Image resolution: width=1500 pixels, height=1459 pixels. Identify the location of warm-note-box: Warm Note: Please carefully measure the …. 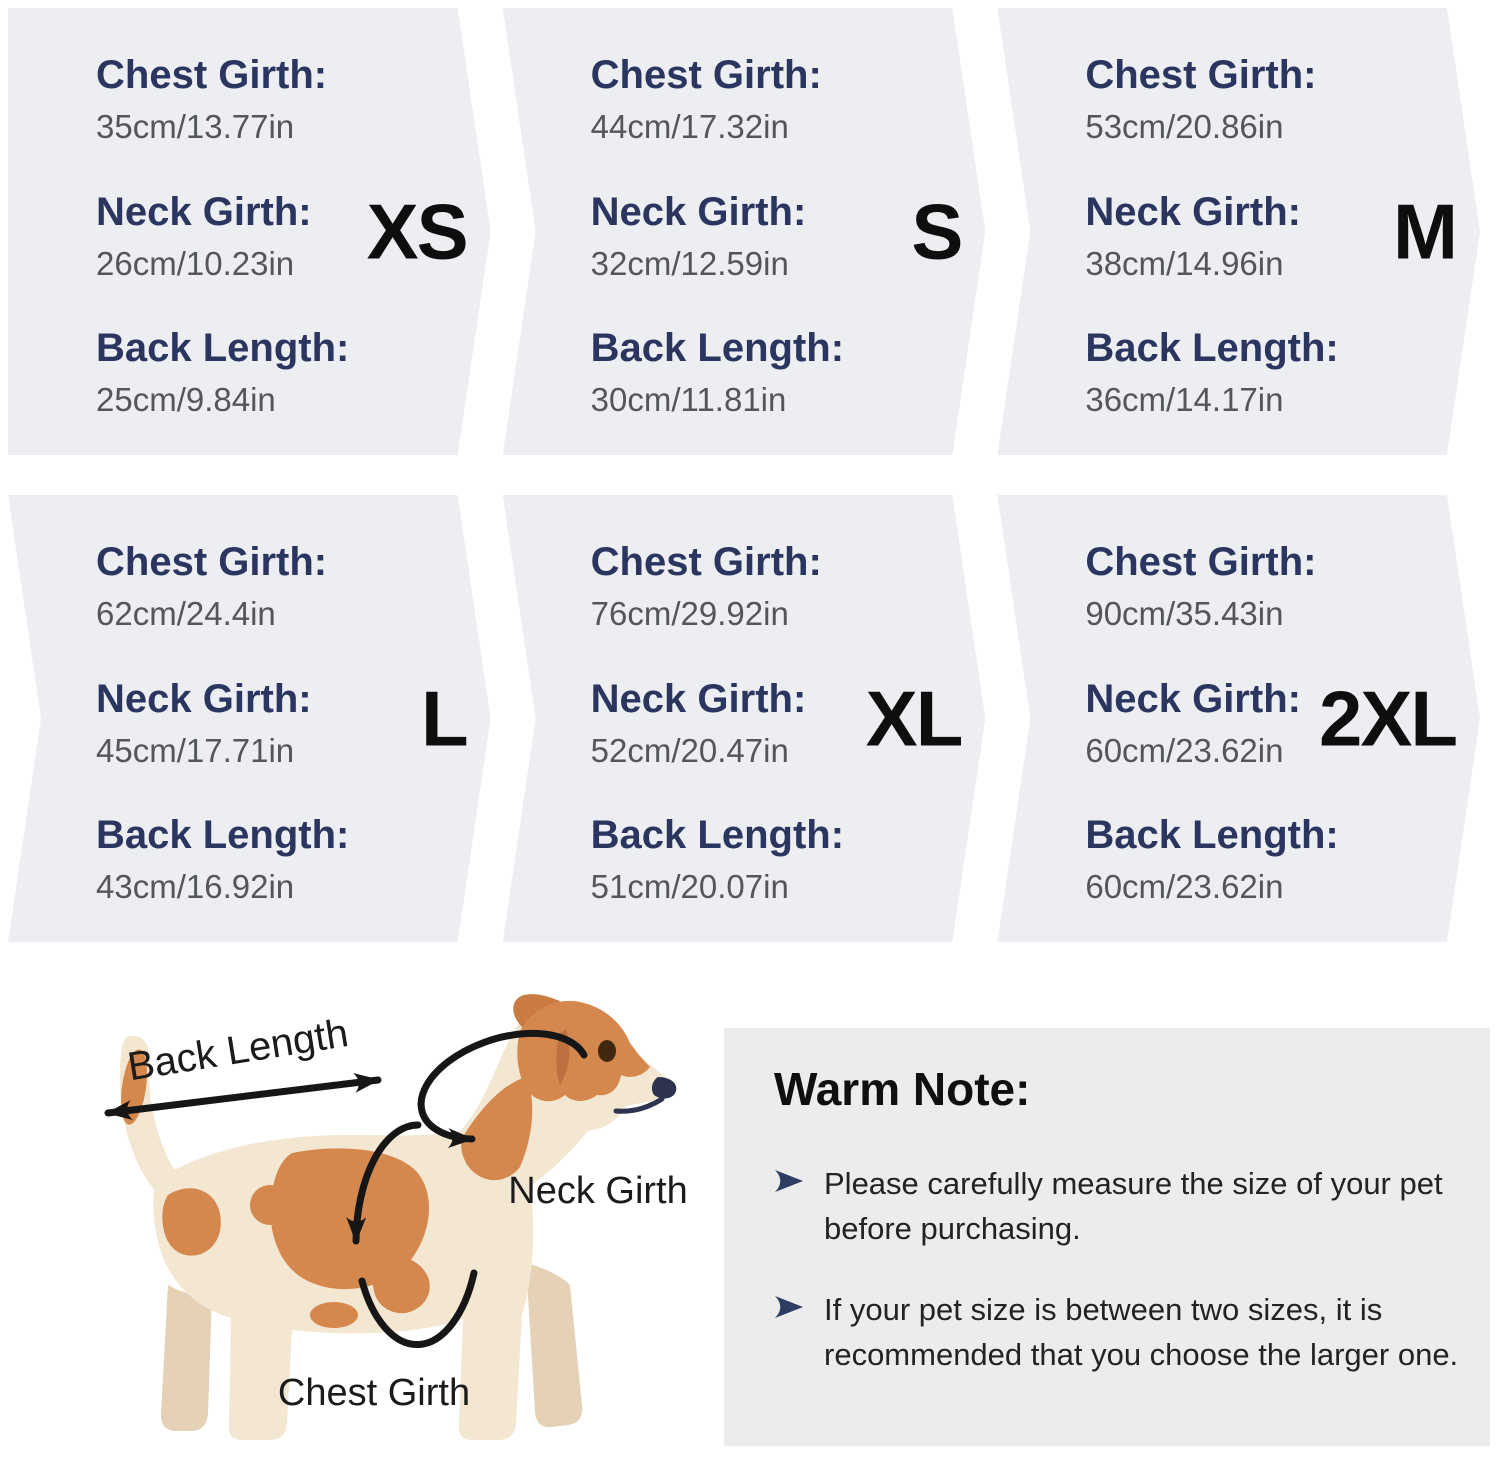
(1107, 1237).